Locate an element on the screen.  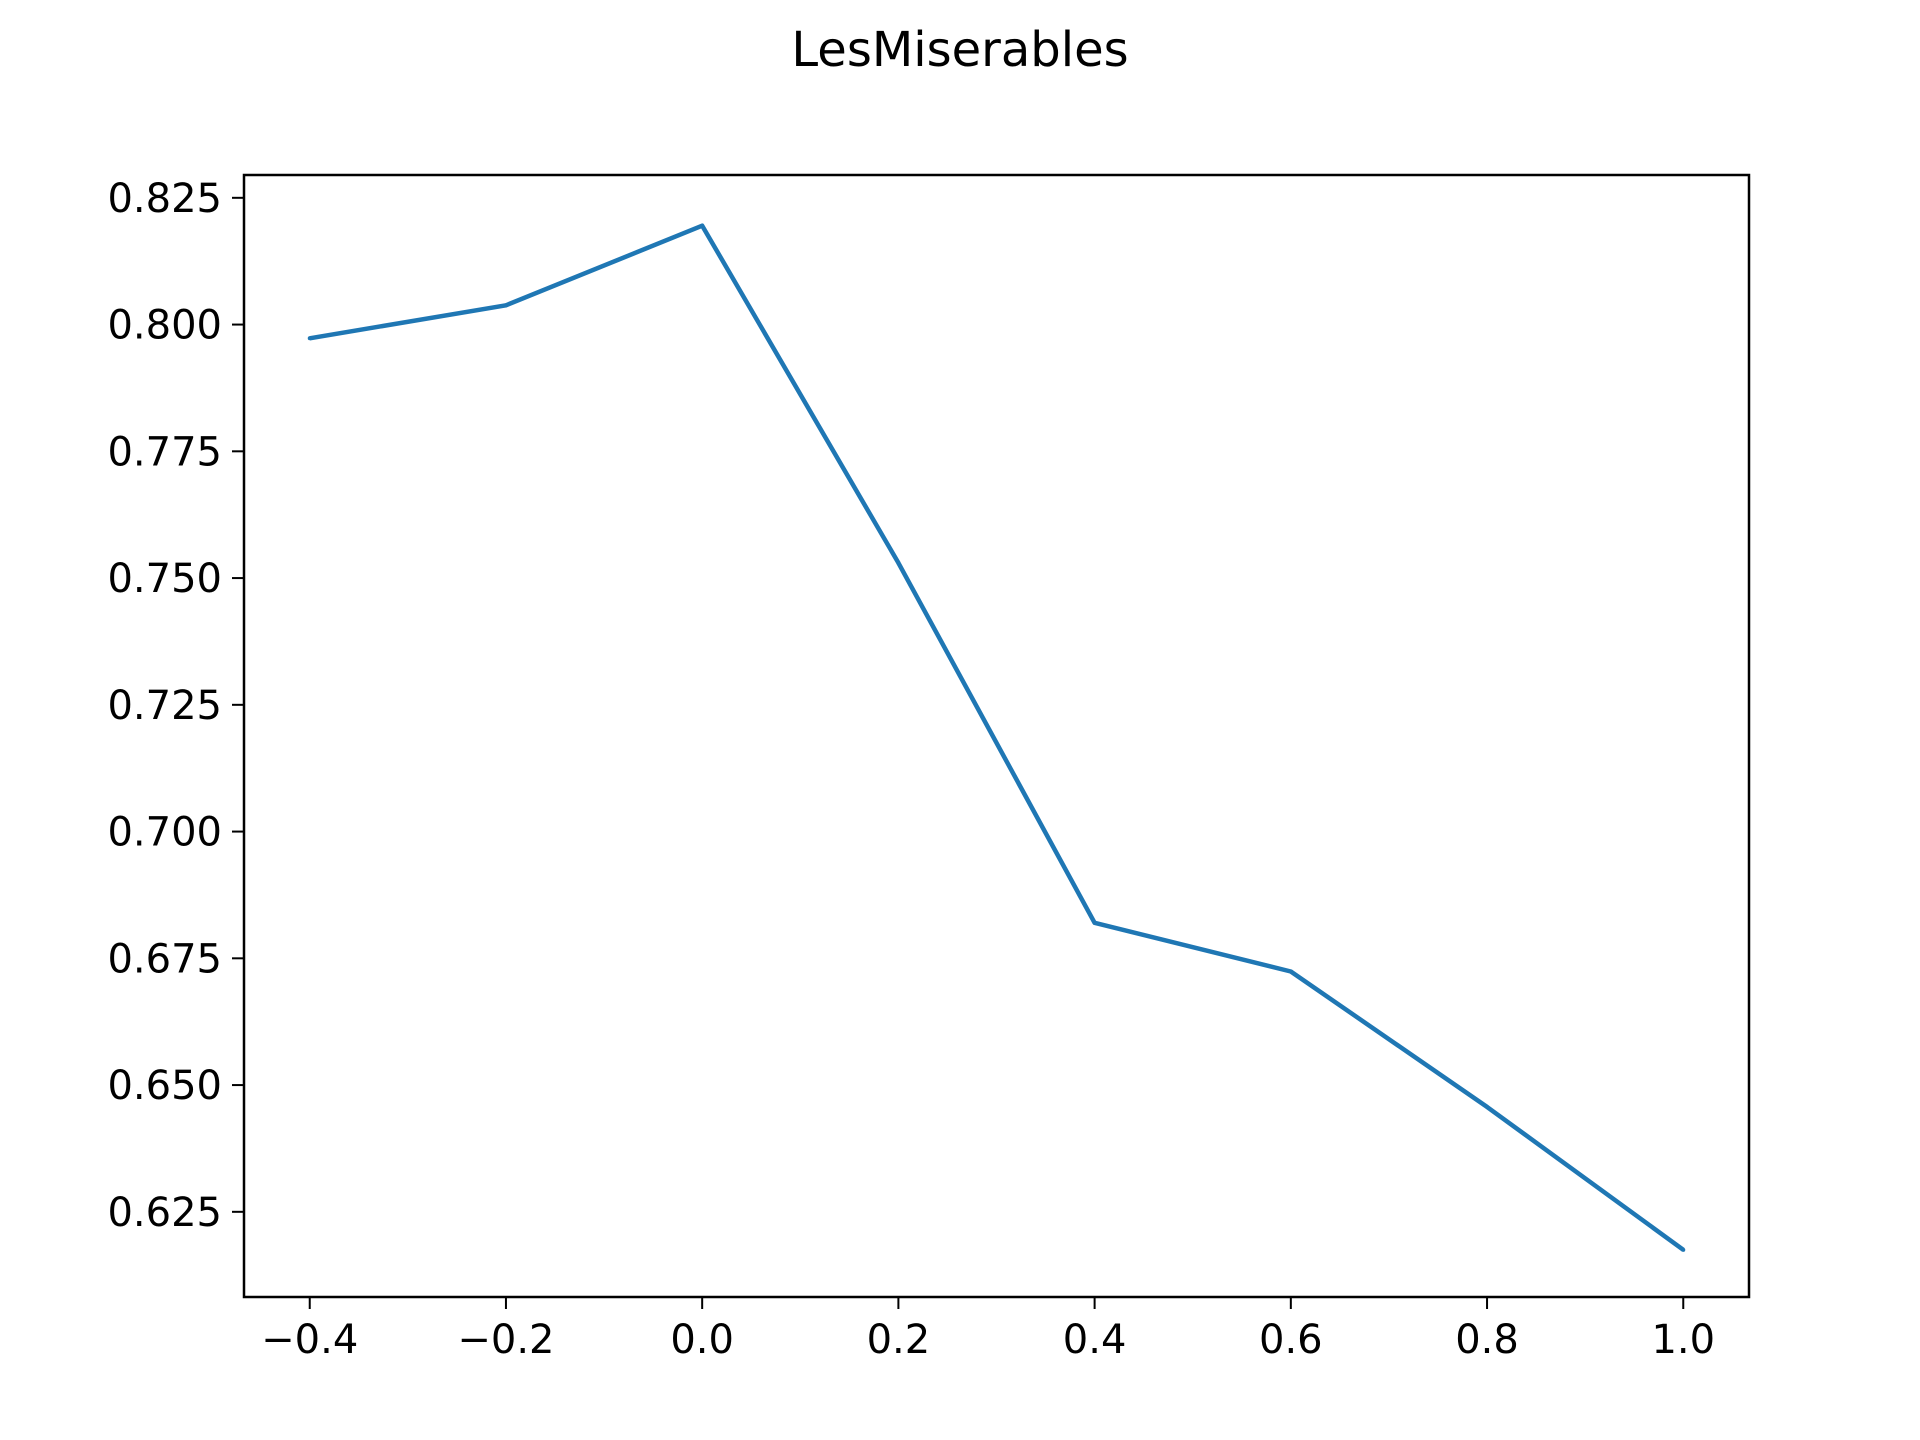
x-axis: −0.4 −0.2 0.0 0.2 0.4 0.6 0.8 1.0 is located at coordinates (988, 1330).